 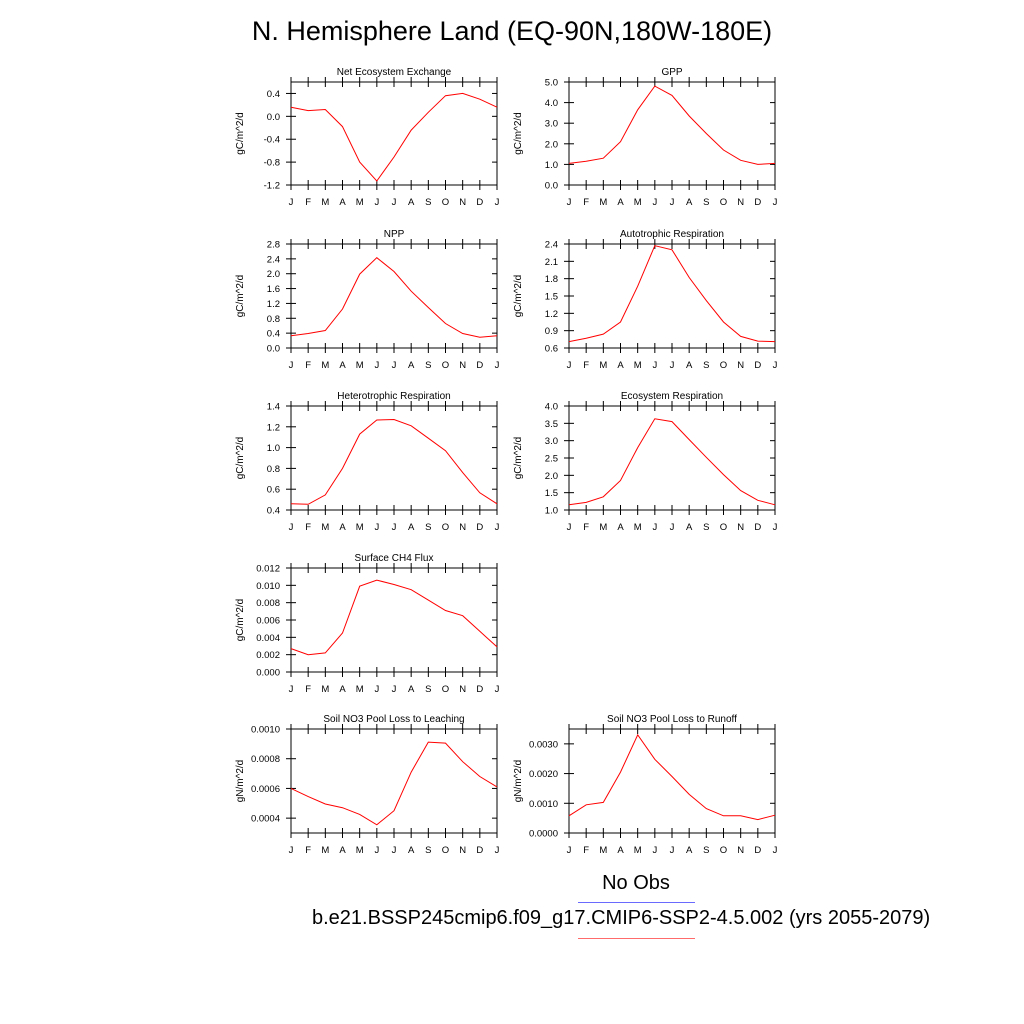 I want to click on y-tick-label: 2.5, so click(x=551, y=459).